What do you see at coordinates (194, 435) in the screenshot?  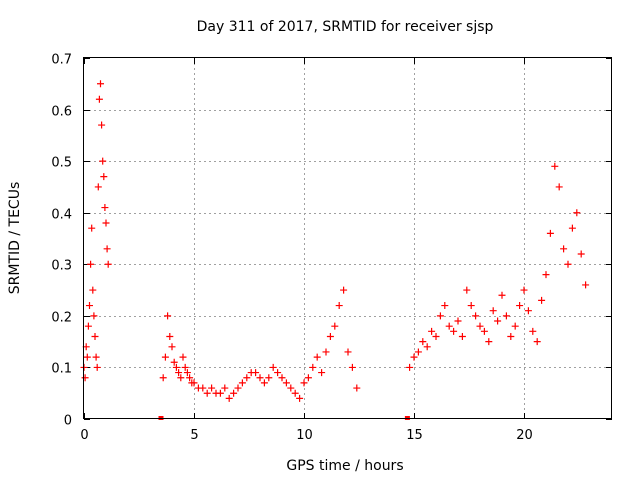 I see `x-tick-label: 5` at bounding box center [194, 435].